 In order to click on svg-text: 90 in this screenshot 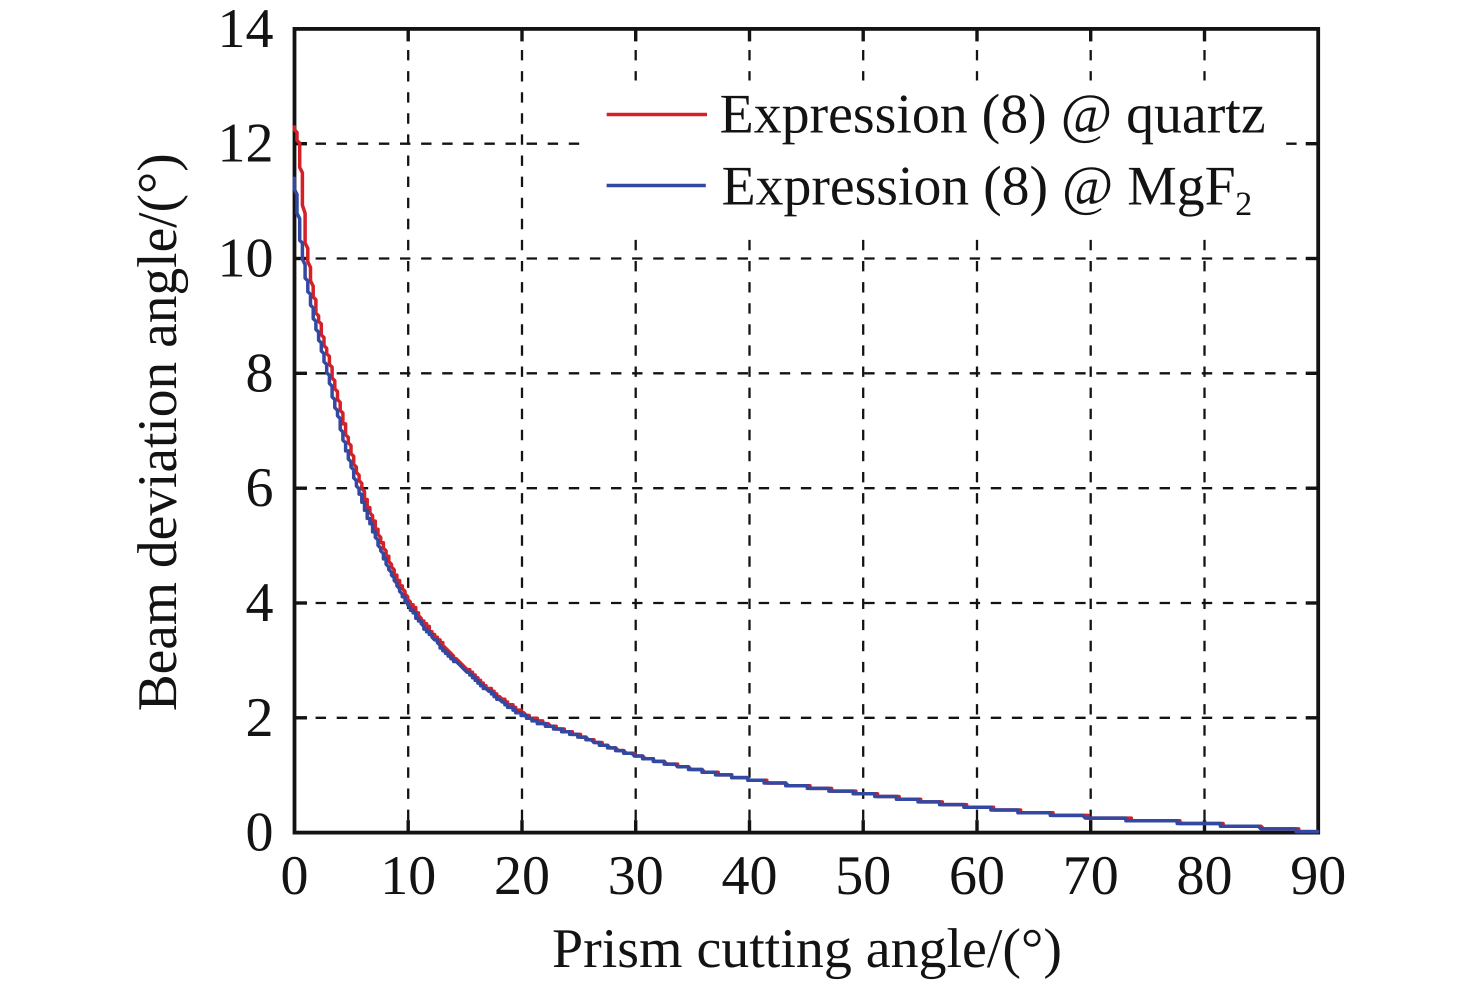, I will do `click(1318, 876)`.